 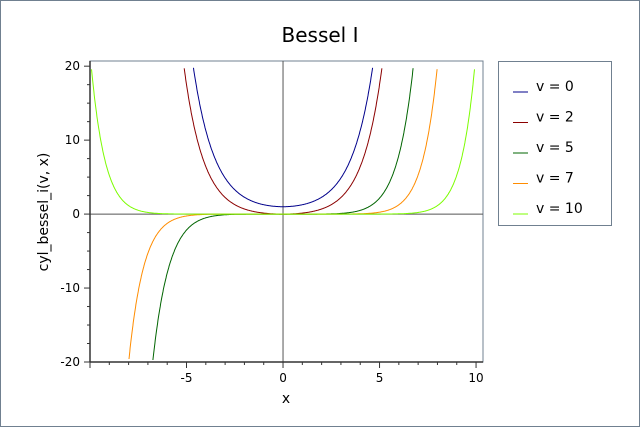 What do you see at coordinates (555, 179) in the screenshot?
I see `legend-label: v = 7` at bounding box center [555, 179].